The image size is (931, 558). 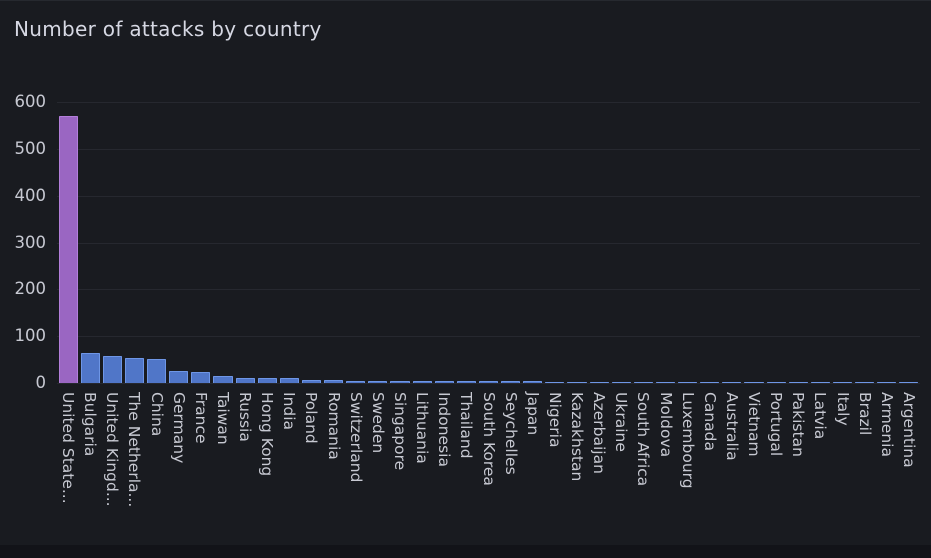 I want to click on x-tick-label-south-africa: South Africa, so click(x=643, y=439).